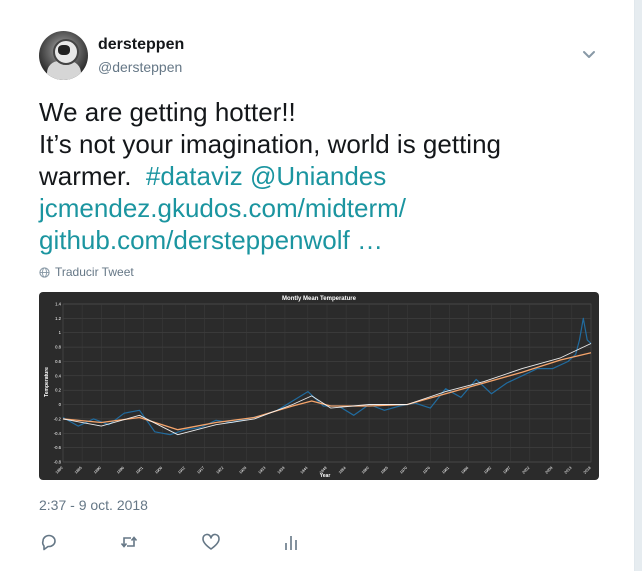 The width and height of the screenshot is (642, 571). What do you see at coordinates (323, 470) in the screenshot?
I see `x-tick-label: 1949` at bounding box center [323, 470].